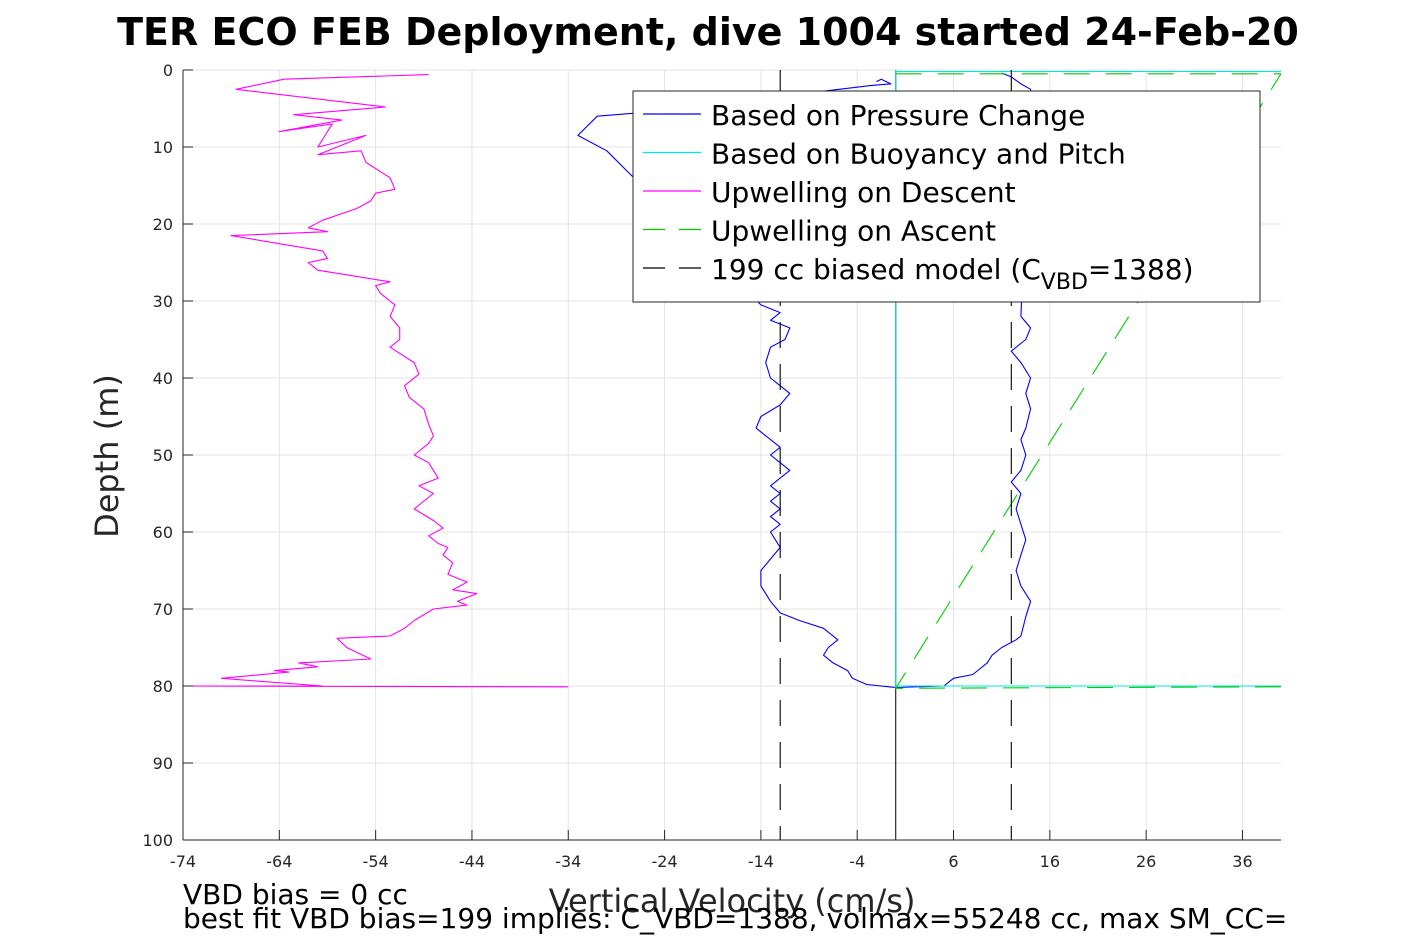 This screenshot has width=1417, height=945. Describe the element at coordinates (168, 70) in the screenshot. I see `y-tick-label: 0` at that location.